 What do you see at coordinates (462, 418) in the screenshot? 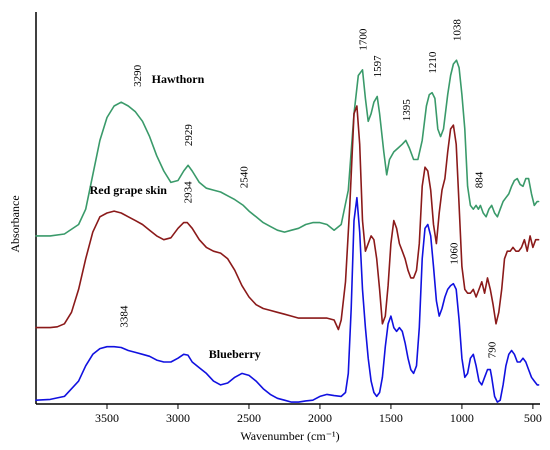
I see `x-tick-label-1000: 1000` at bounding box center [462, 418].